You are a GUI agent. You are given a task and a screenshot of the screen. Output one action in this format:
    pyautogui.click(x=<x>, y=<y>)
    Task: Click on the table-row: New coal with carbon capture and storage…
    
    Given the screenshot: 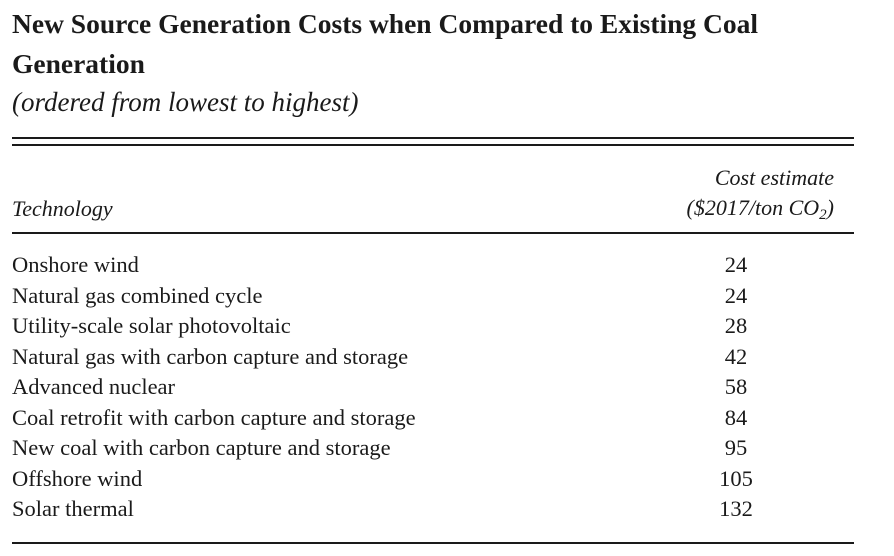 What is the action you would take?
    pyautogui.click(x=433, y=448)
    